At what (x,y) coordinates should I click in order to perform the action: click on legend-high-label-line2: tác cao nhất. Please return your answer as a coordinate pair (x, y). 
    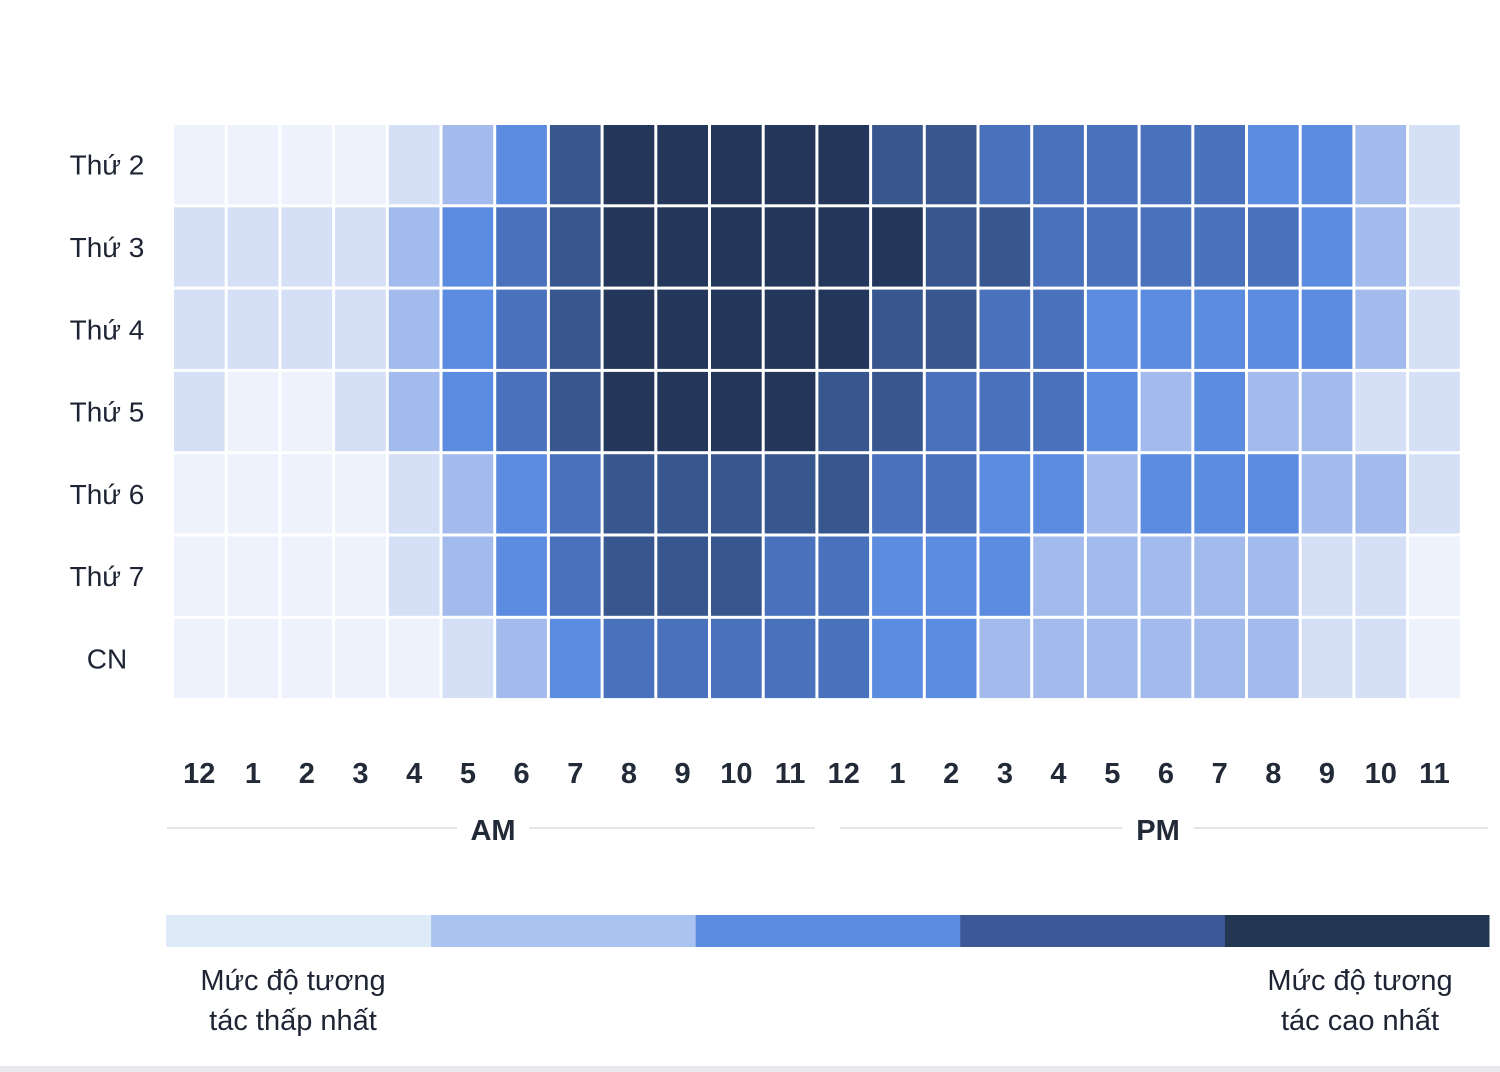
    Looking at the image, I should click on (1360, 1021).